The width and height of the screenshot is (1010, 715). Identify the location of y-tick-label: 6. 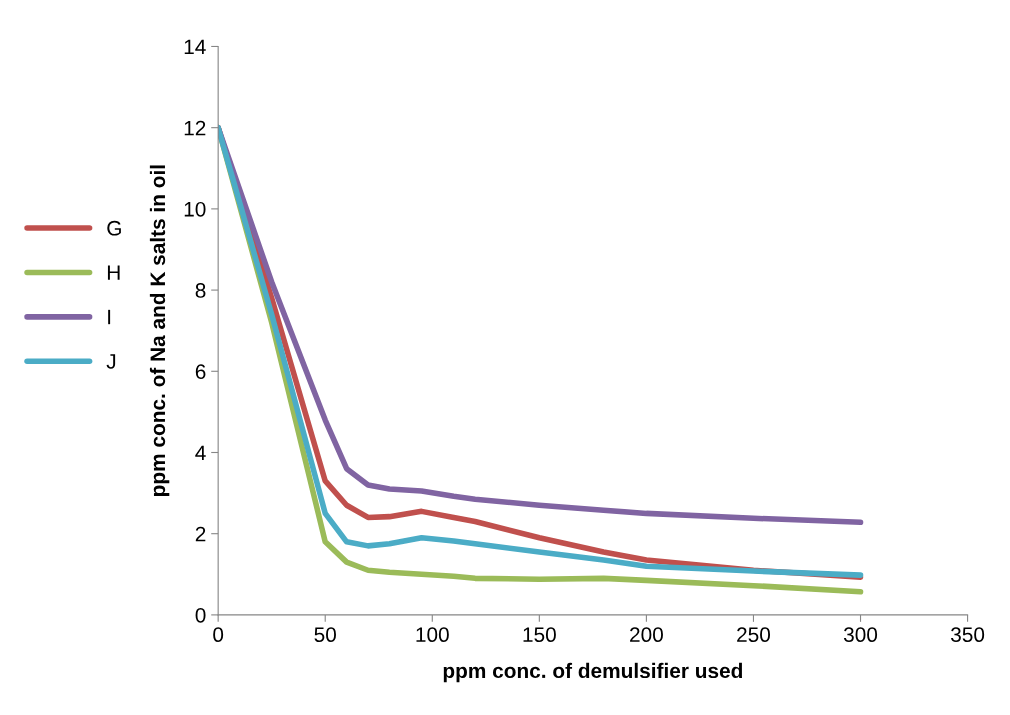
(200, 372).